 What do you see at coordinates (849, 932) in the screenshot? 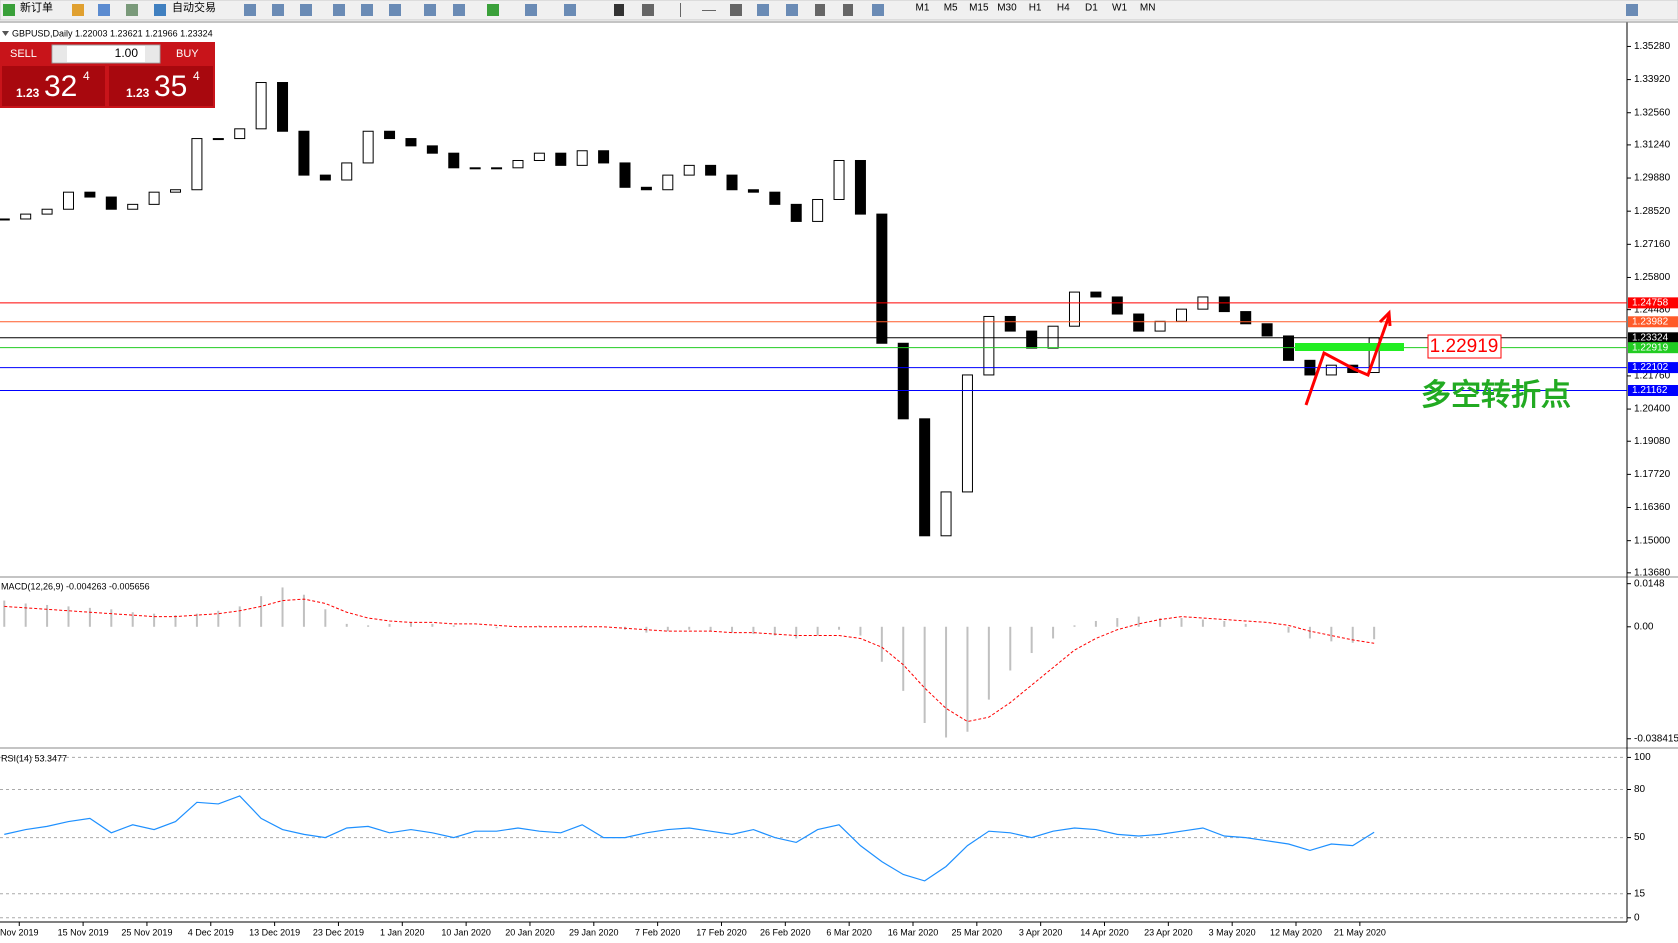
I see `x-tick-label: 6 Mar 2020` at bounding box center [849, 932].